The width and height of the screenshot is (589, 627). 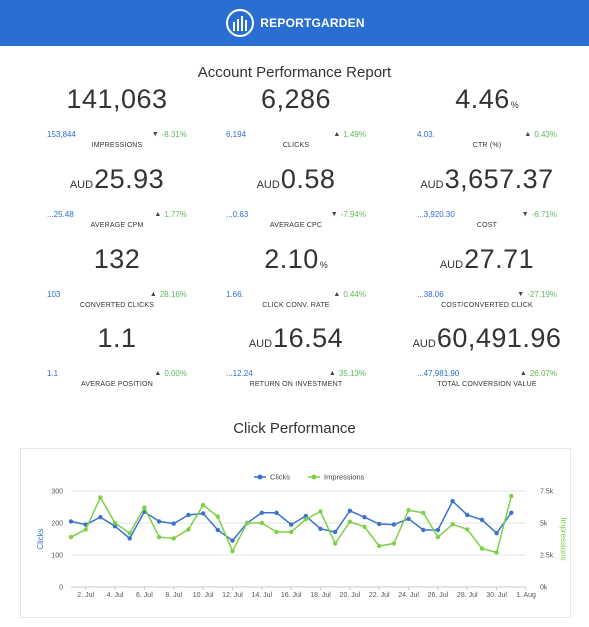 What do you see at coordinates (438, 595) in the screenshot?
I see `x-tick-label: 26. Jul` at bounding box center [438, 595].